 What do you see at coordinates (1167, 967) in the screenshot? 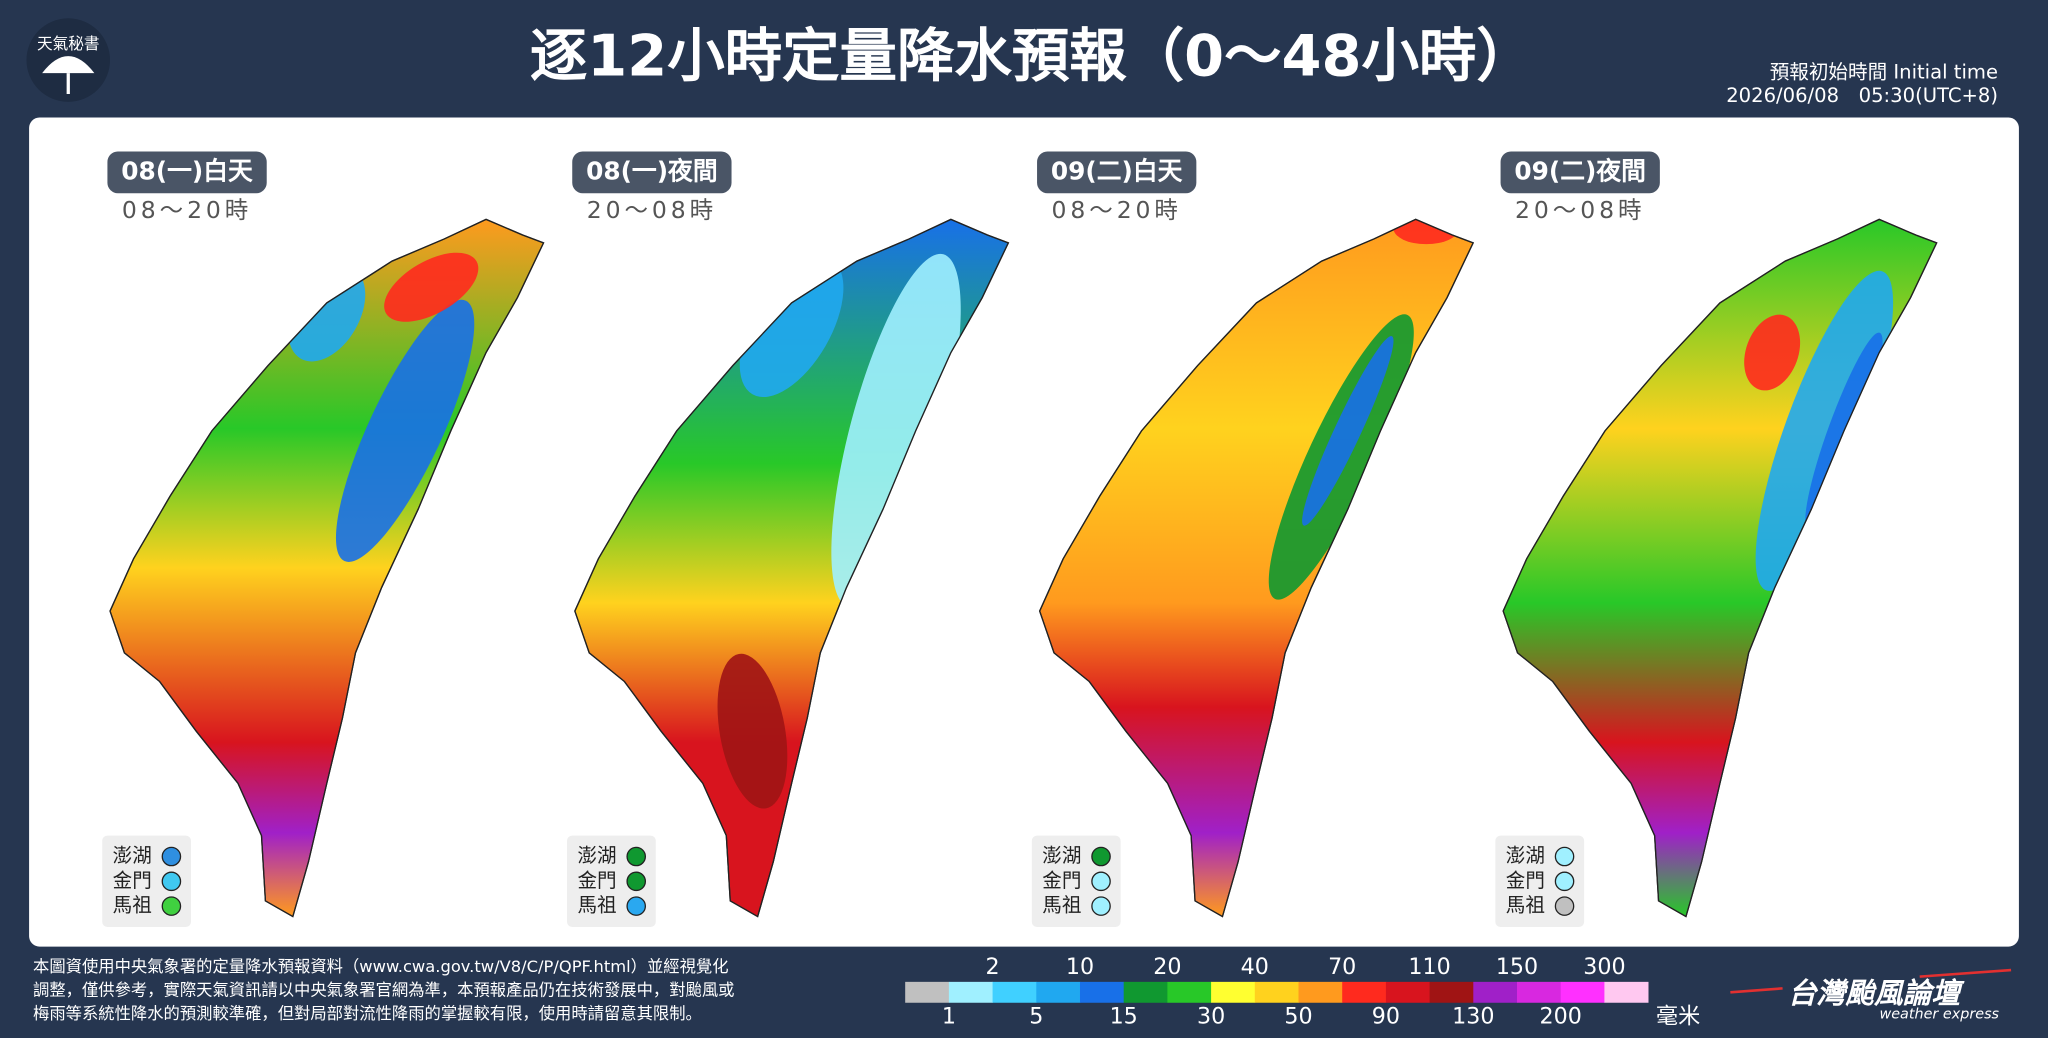
I see `legend-label: 20` at bounding box center [1167, 967].